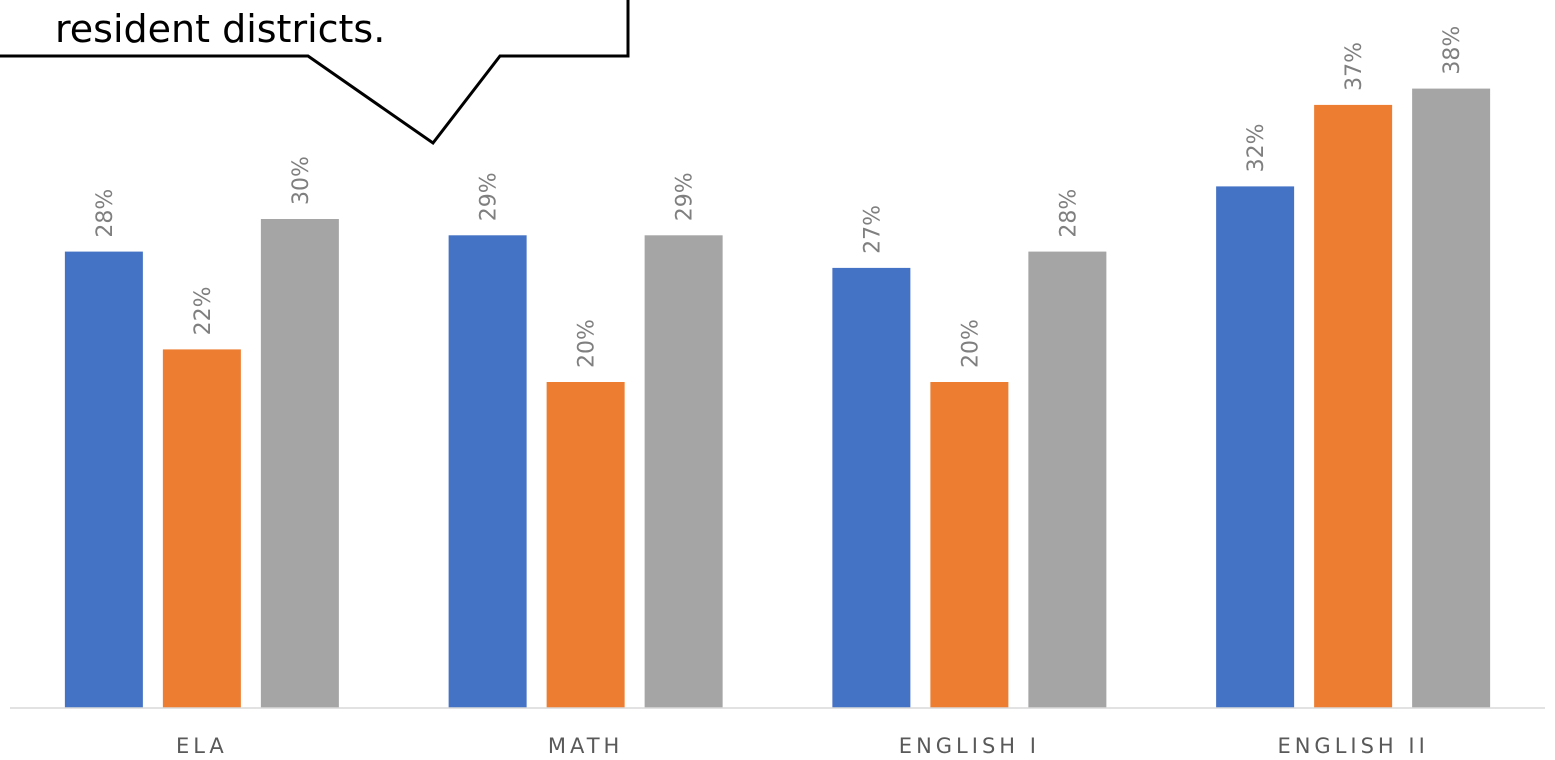  Describe the element at coordinates (1352, 746) in the screenshot. I see `x-tick-label: ENGLISH II` at that location.